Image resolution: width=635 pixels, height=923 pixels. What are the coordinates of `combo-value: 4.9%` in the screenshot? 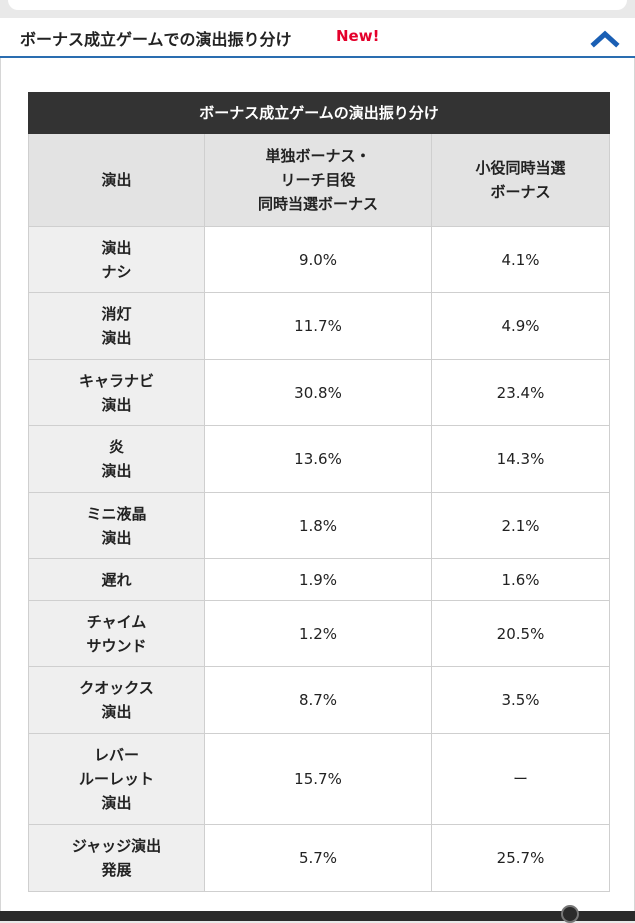 It's located at (520, 326).